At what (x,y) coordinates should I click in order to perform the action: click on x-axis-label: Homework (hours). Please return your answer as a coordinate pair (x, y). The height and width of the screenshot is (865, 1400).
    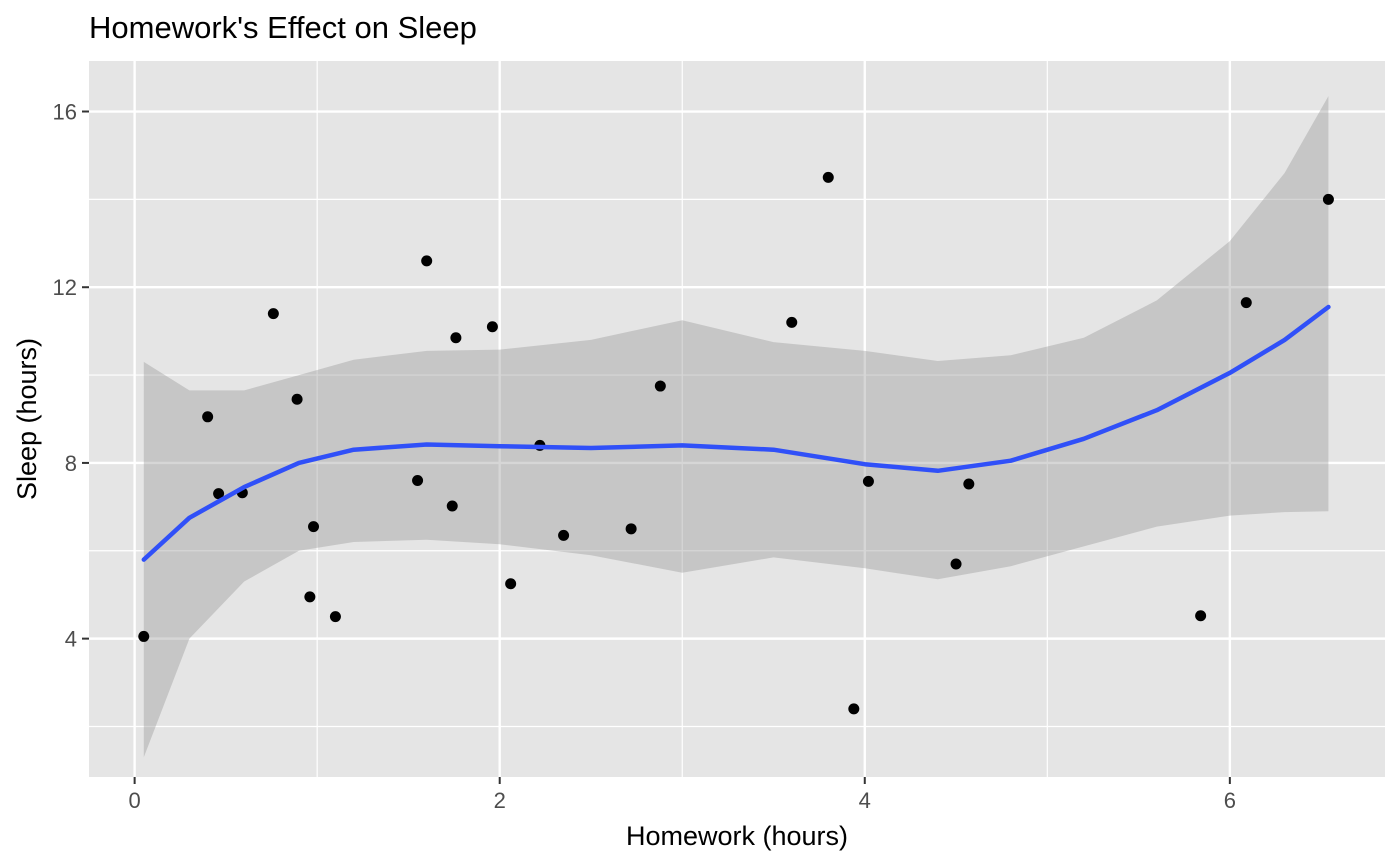
    Looking at the image, I should click on (737, 836).